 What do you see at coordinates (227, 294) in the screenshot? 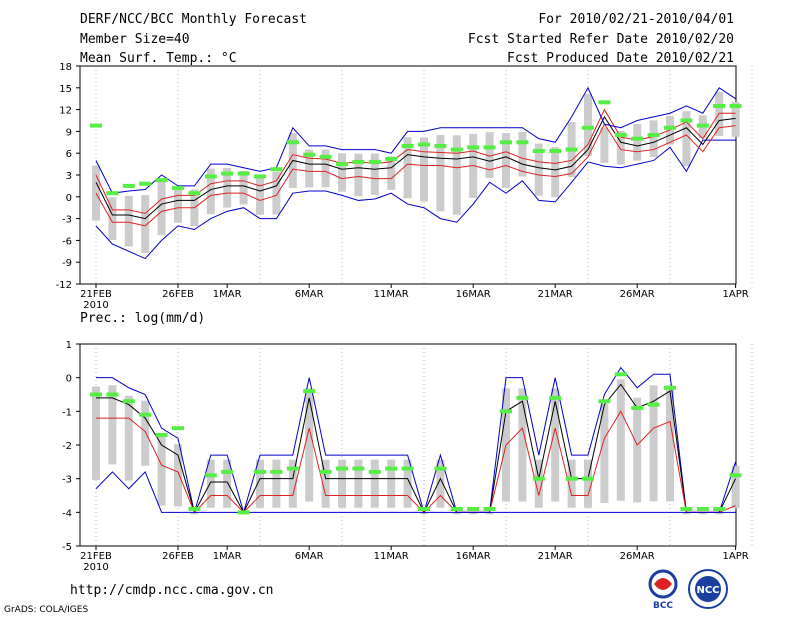
I see `p1-xtick-label: 1MAR` at bounding box center [227, 294].